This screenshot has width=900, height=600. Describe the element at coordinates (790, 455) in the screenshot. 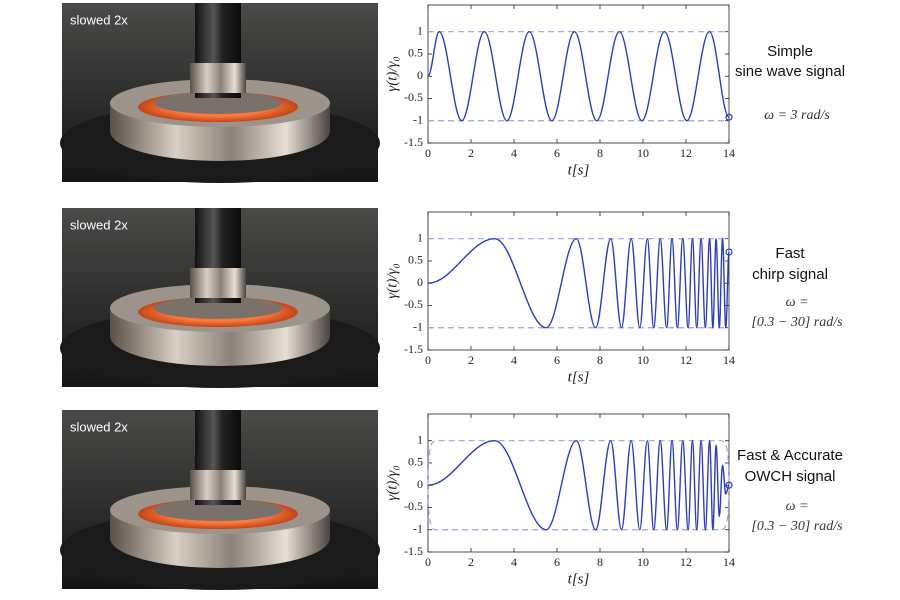

I see `annotation: Fast & Accurate` at that location.